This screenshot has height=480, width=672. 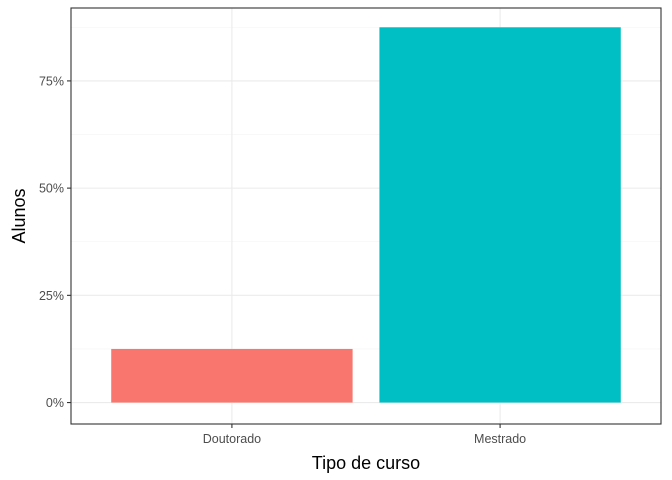 What do you see at coordinates (55, 242) in the screenshot?
I see `y-axis-ticks: 0% 25% 50% 75%` at bounding box center [55, 242].